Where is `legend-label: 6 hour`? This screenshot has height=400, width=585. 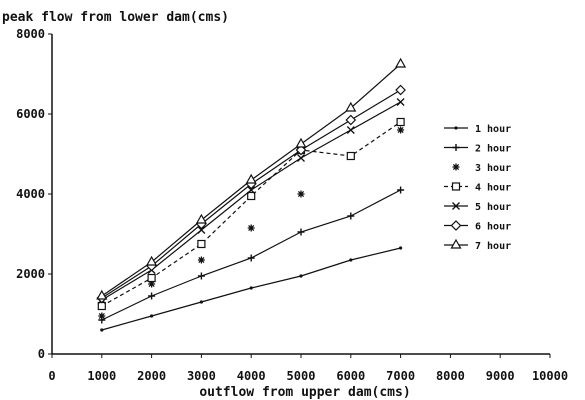
legend-label: 6 hour is located at coordinates (493, 227).